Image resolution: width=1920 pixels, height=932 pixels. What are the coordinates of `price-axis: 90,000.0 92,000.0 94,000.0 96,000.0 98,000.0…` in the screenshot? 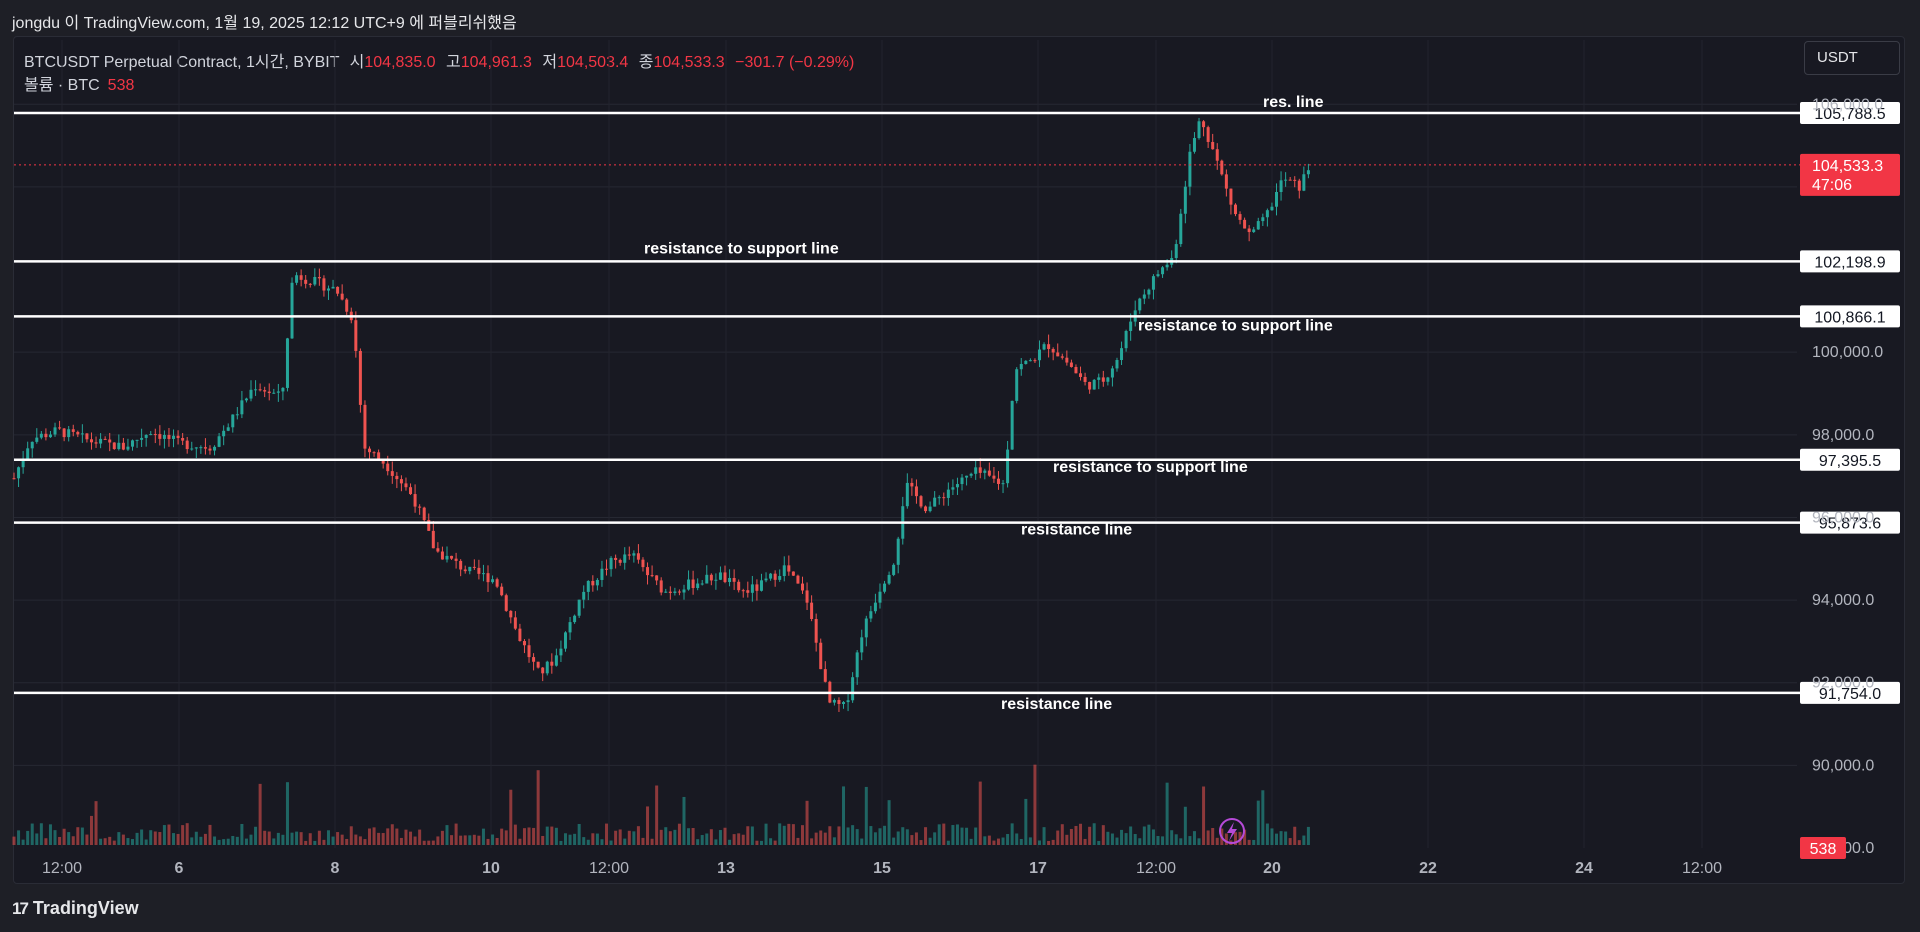 It's located at (1847, 476).